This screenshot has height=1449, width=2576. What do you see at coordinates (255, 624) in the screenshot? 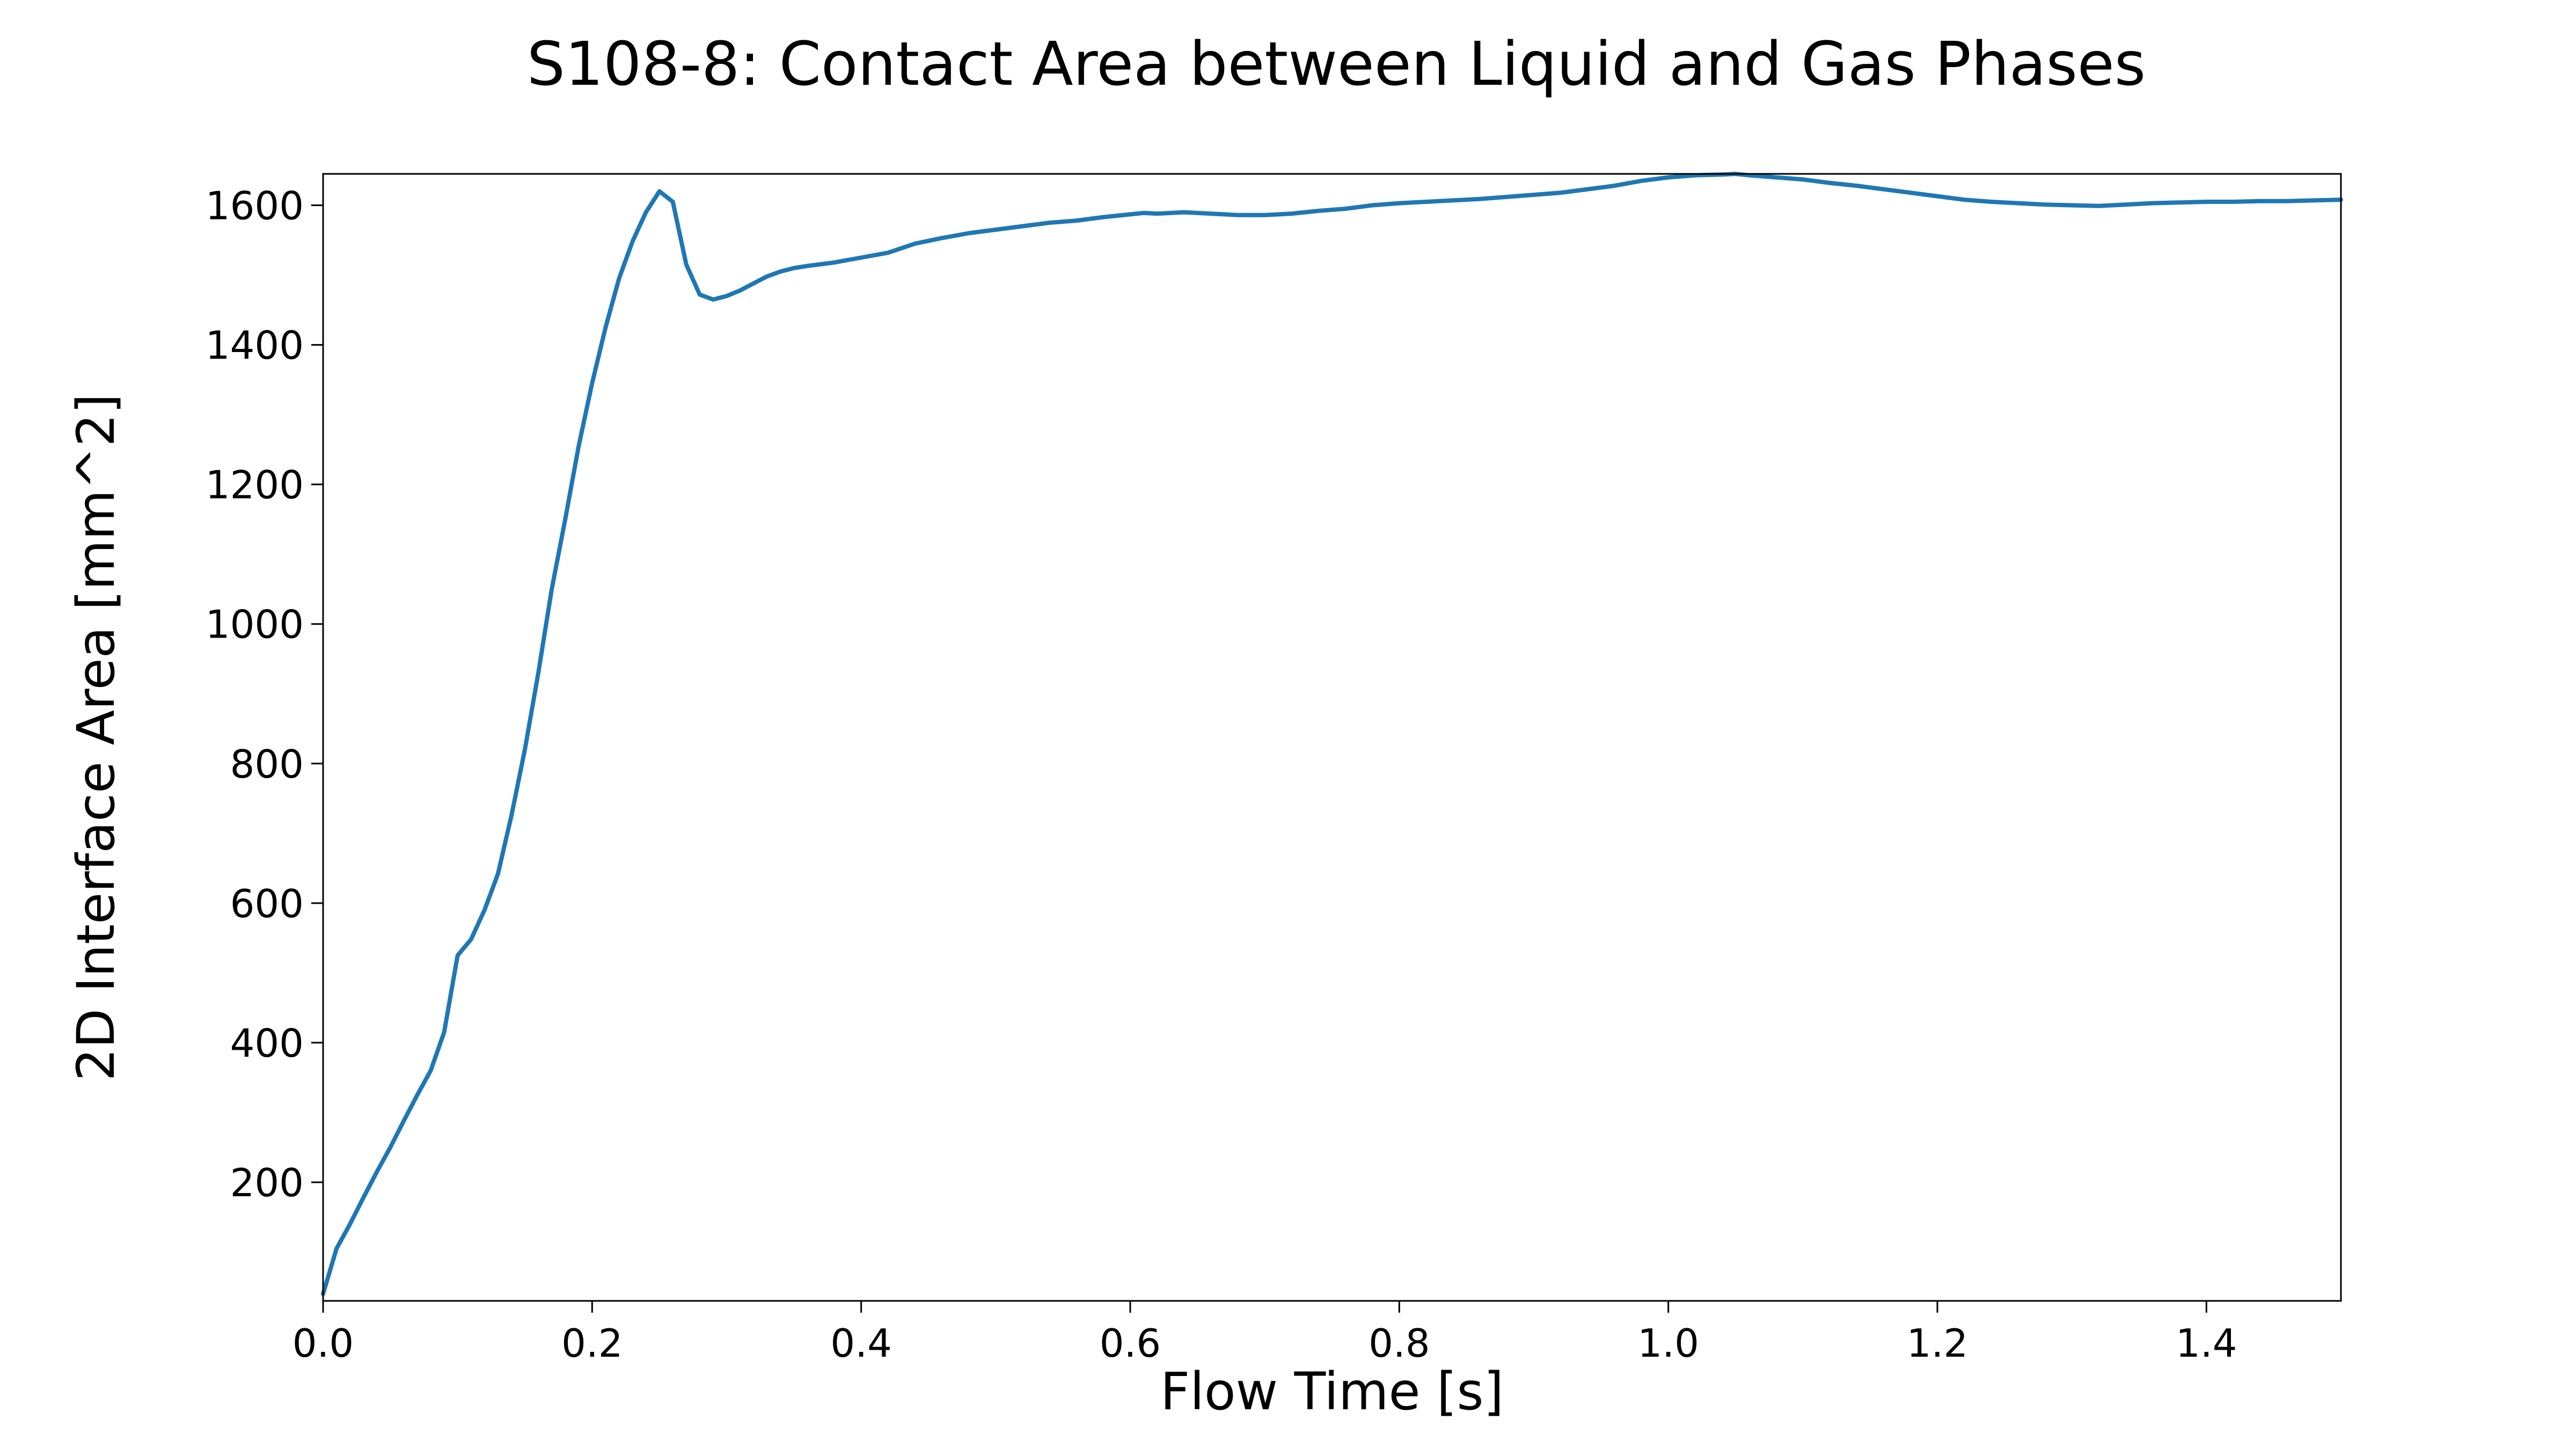
I see `y-tick-label: 1000` at bounding box center [255, 624].